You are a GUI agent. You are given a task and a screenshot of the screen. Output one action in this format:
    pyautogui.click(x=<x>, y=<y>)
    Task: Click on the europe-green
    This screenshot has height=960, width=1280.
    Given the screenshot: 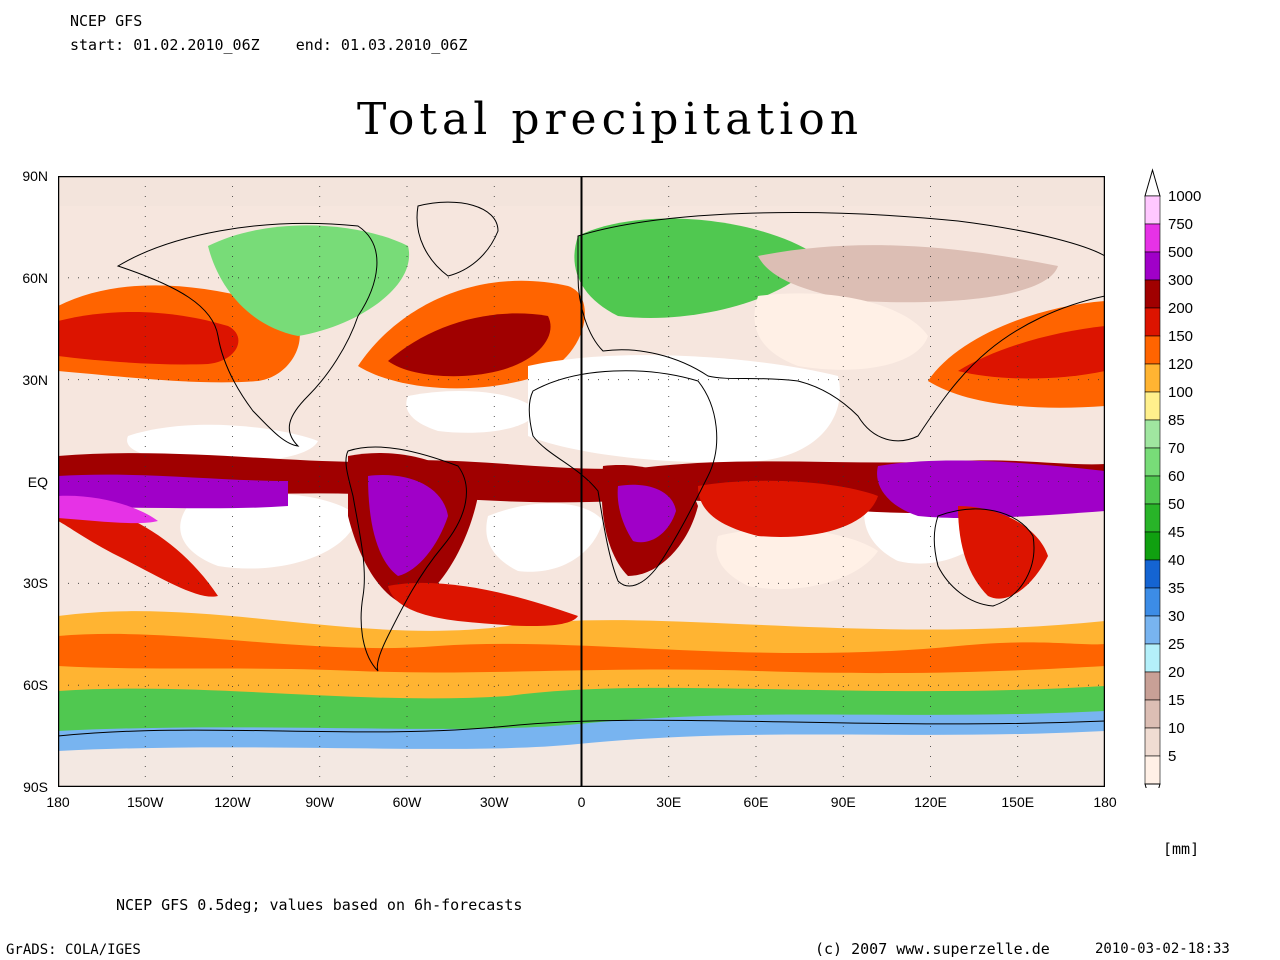 What is the action you would take?
    pyautogui.click(x=696, y=268)
    